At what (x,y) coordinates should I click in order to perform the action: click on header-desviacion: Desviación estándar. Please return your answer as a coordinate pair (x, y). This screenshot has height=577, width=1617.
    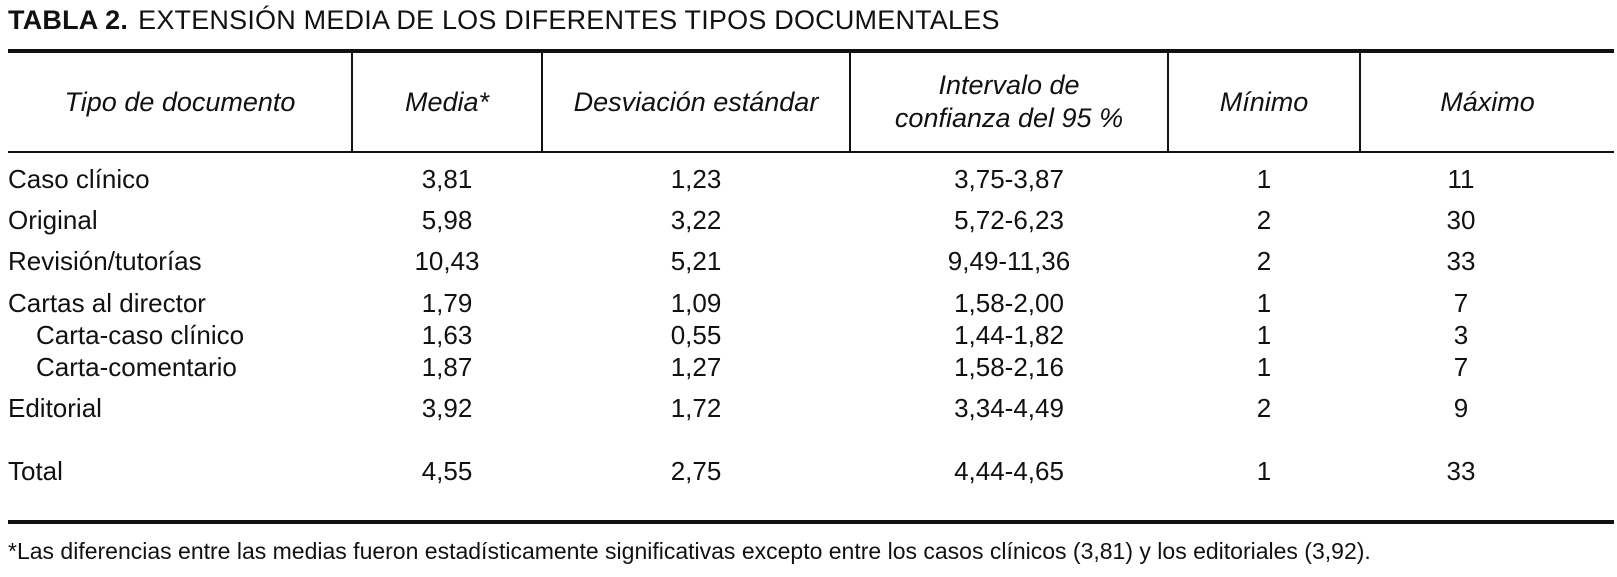
    Looking at the image, I should click on (696, 101).